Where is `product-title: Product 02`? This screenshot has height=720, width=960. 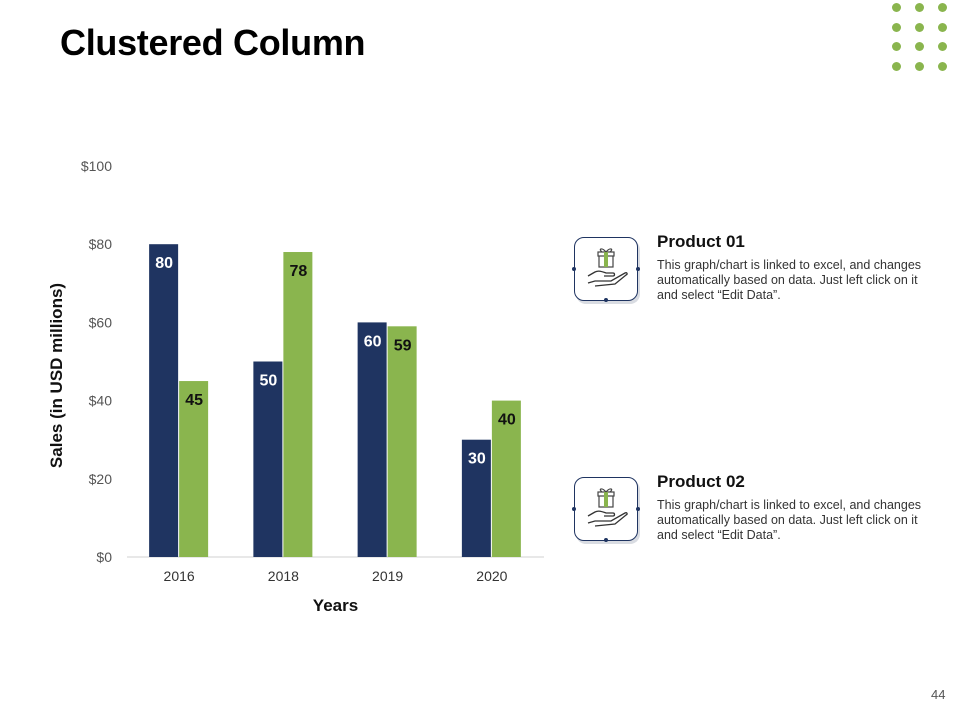 product-title: Product 02 is located at coordinates (701, 481).